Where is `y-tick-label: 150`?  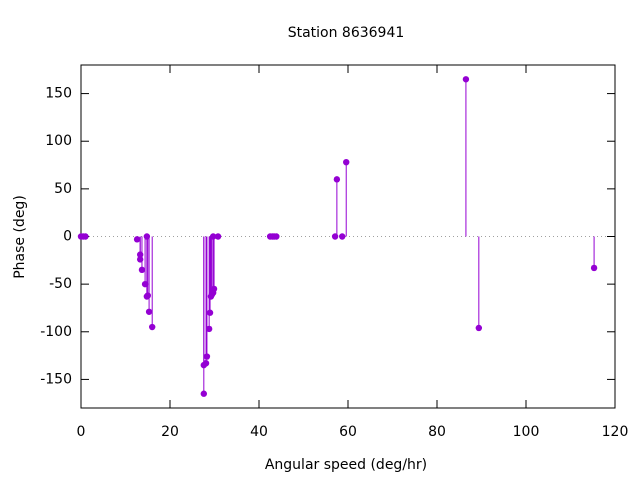 y-tick-label: 150 is located at coordinates (58, 94).